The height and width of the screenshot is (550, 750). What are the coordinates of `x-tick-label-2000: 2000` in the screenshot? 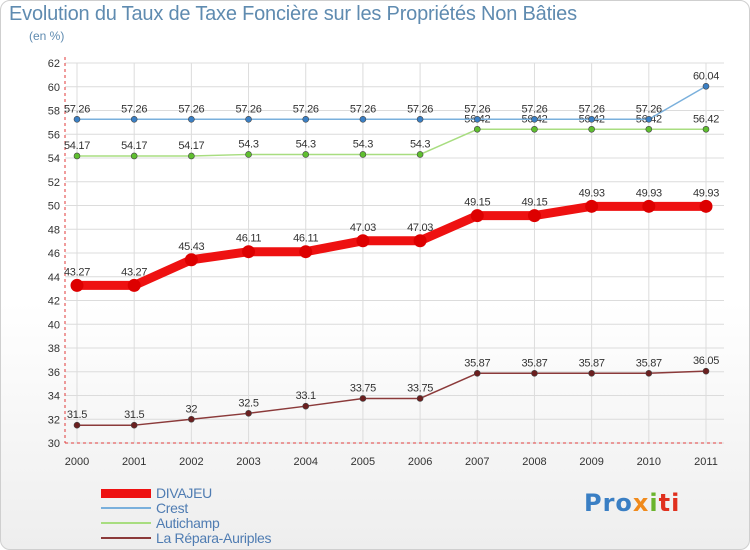 It's located at (77, 462).